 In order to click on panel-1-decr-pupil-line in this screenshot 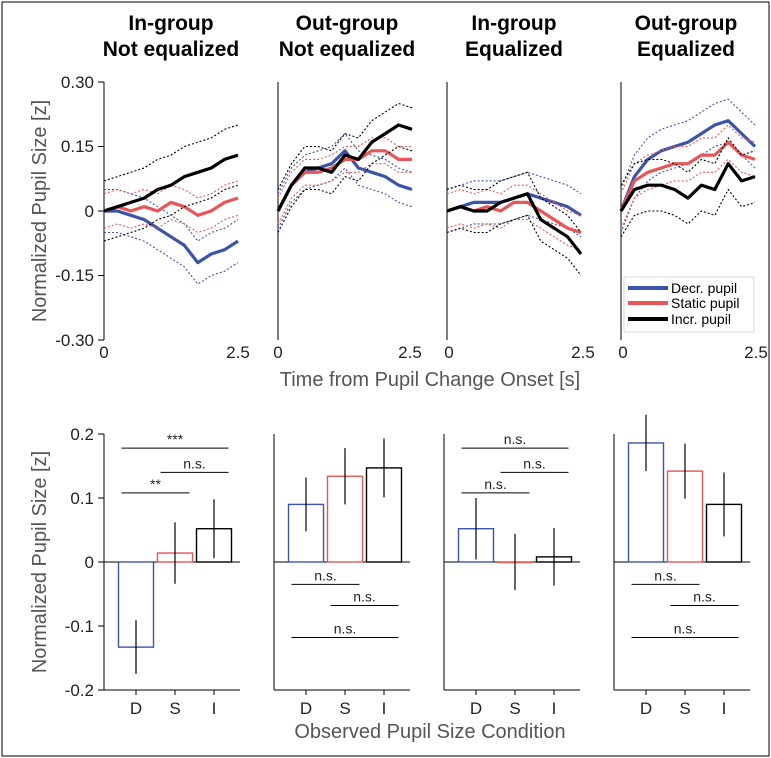, I will do `click(171, 237)`.